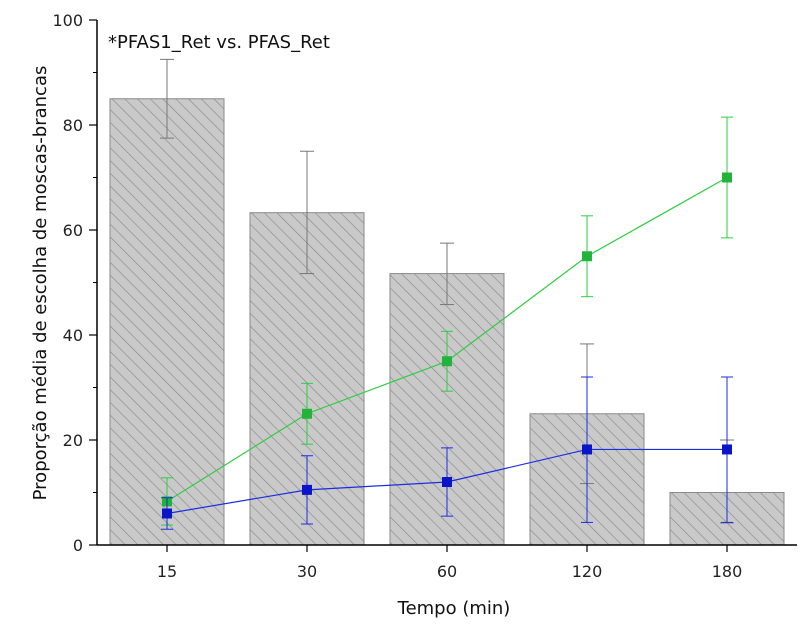 The height and width of the screenshot is (628, 801). I want to click on y-tick-label-20: 20, so click(73, 440).